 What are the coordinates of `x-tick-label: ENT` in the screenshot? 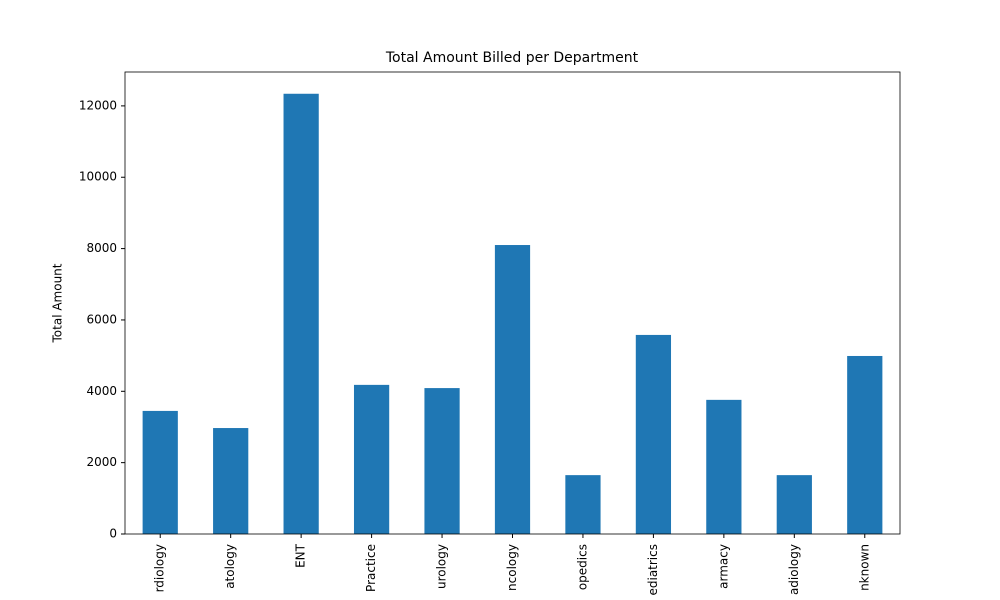 It's located at (301, 555).